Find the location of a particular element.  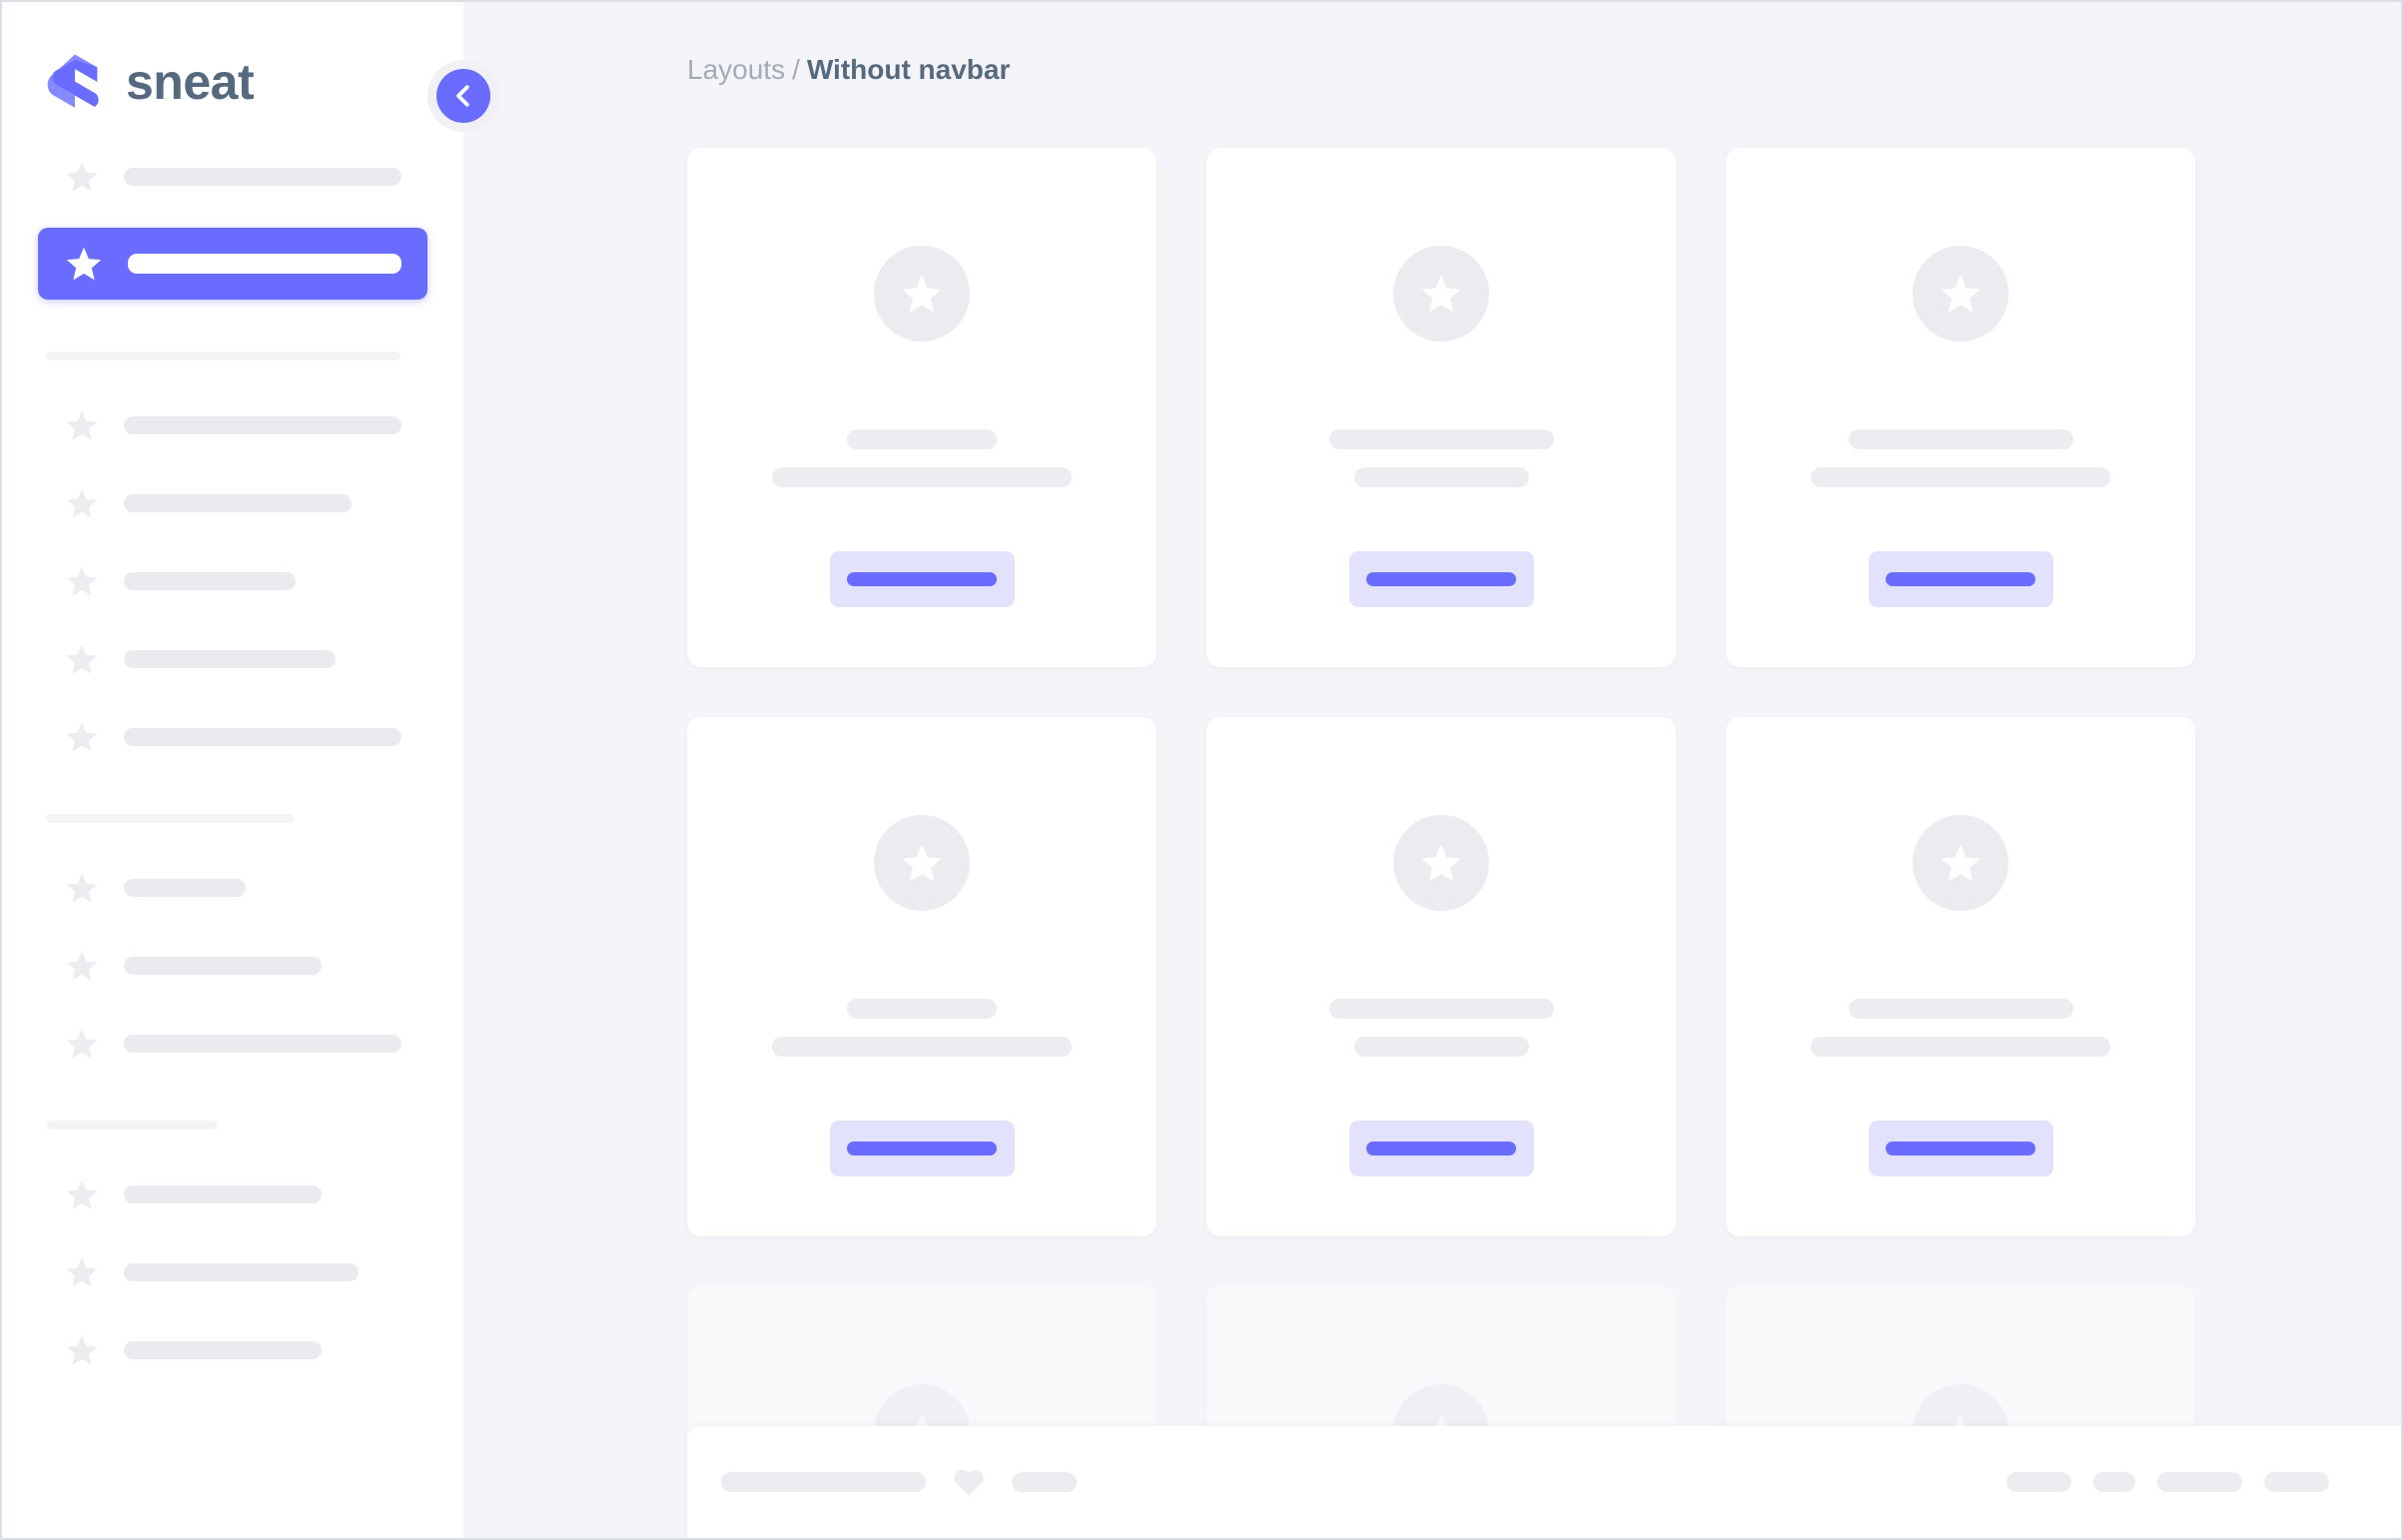

sneat-logo-icon is located at coordinates (75, 82).